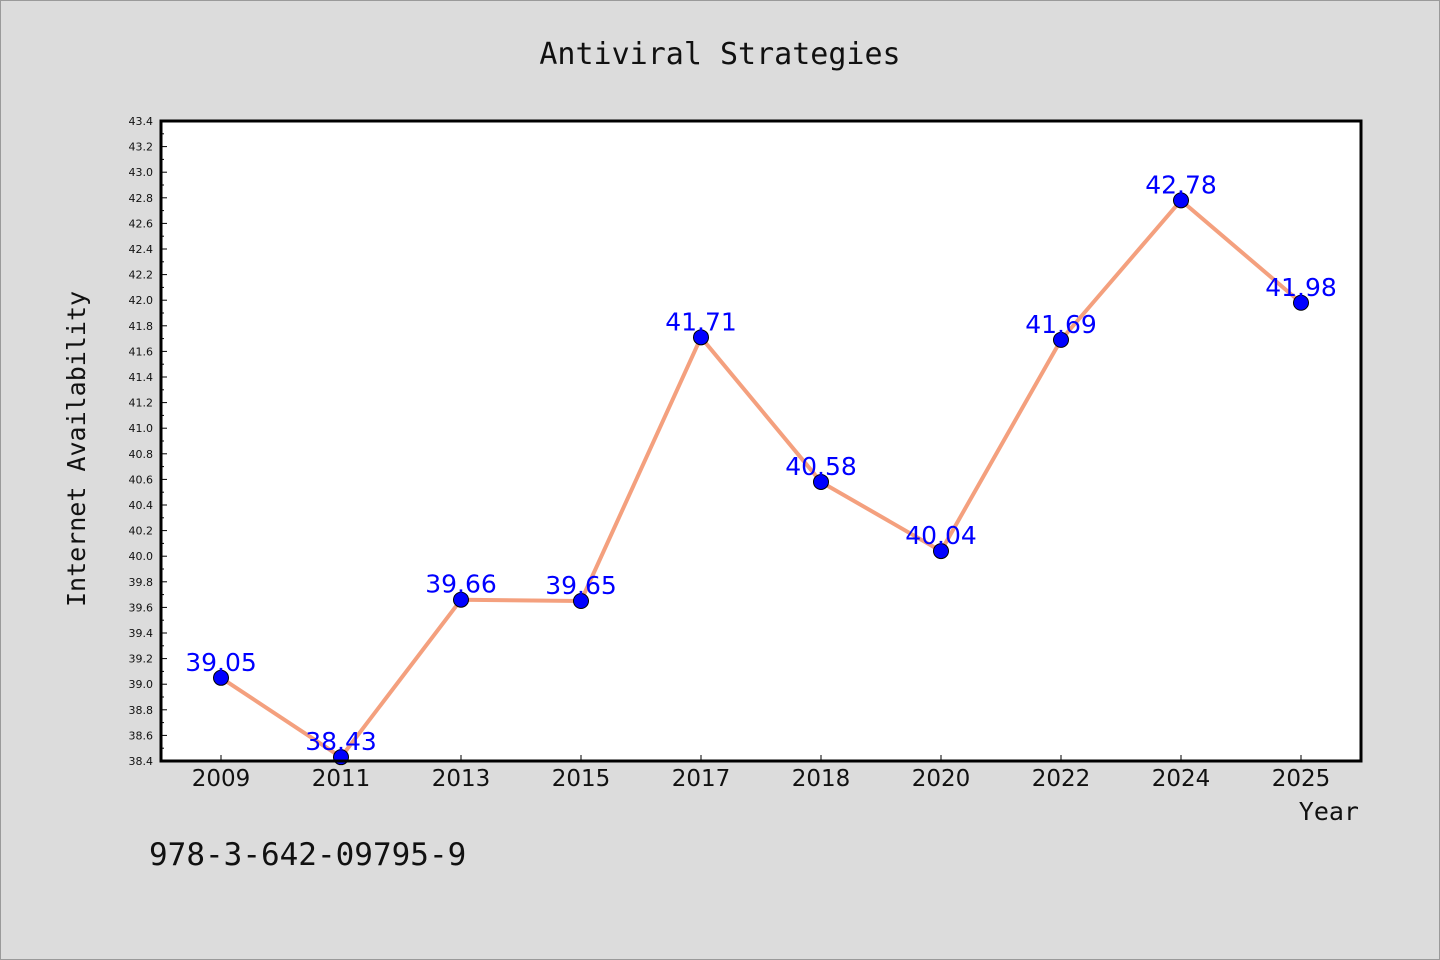  I want to click on data-point-label: 39.65, so click(581, 585).